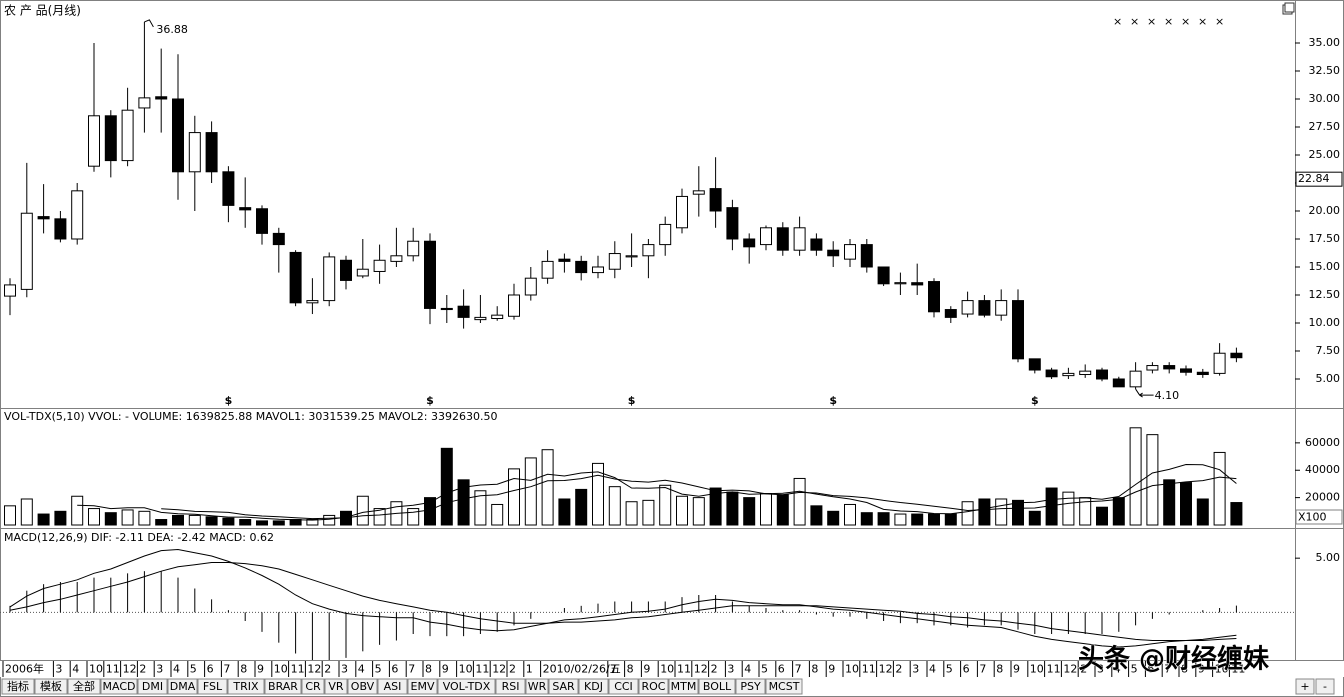 This screenshot has height=697, width=1344. What do you see at coordinates (283, 686) in the screenshot?
I see `indicator-tab: BRAR` at bounding box center [283, 686].